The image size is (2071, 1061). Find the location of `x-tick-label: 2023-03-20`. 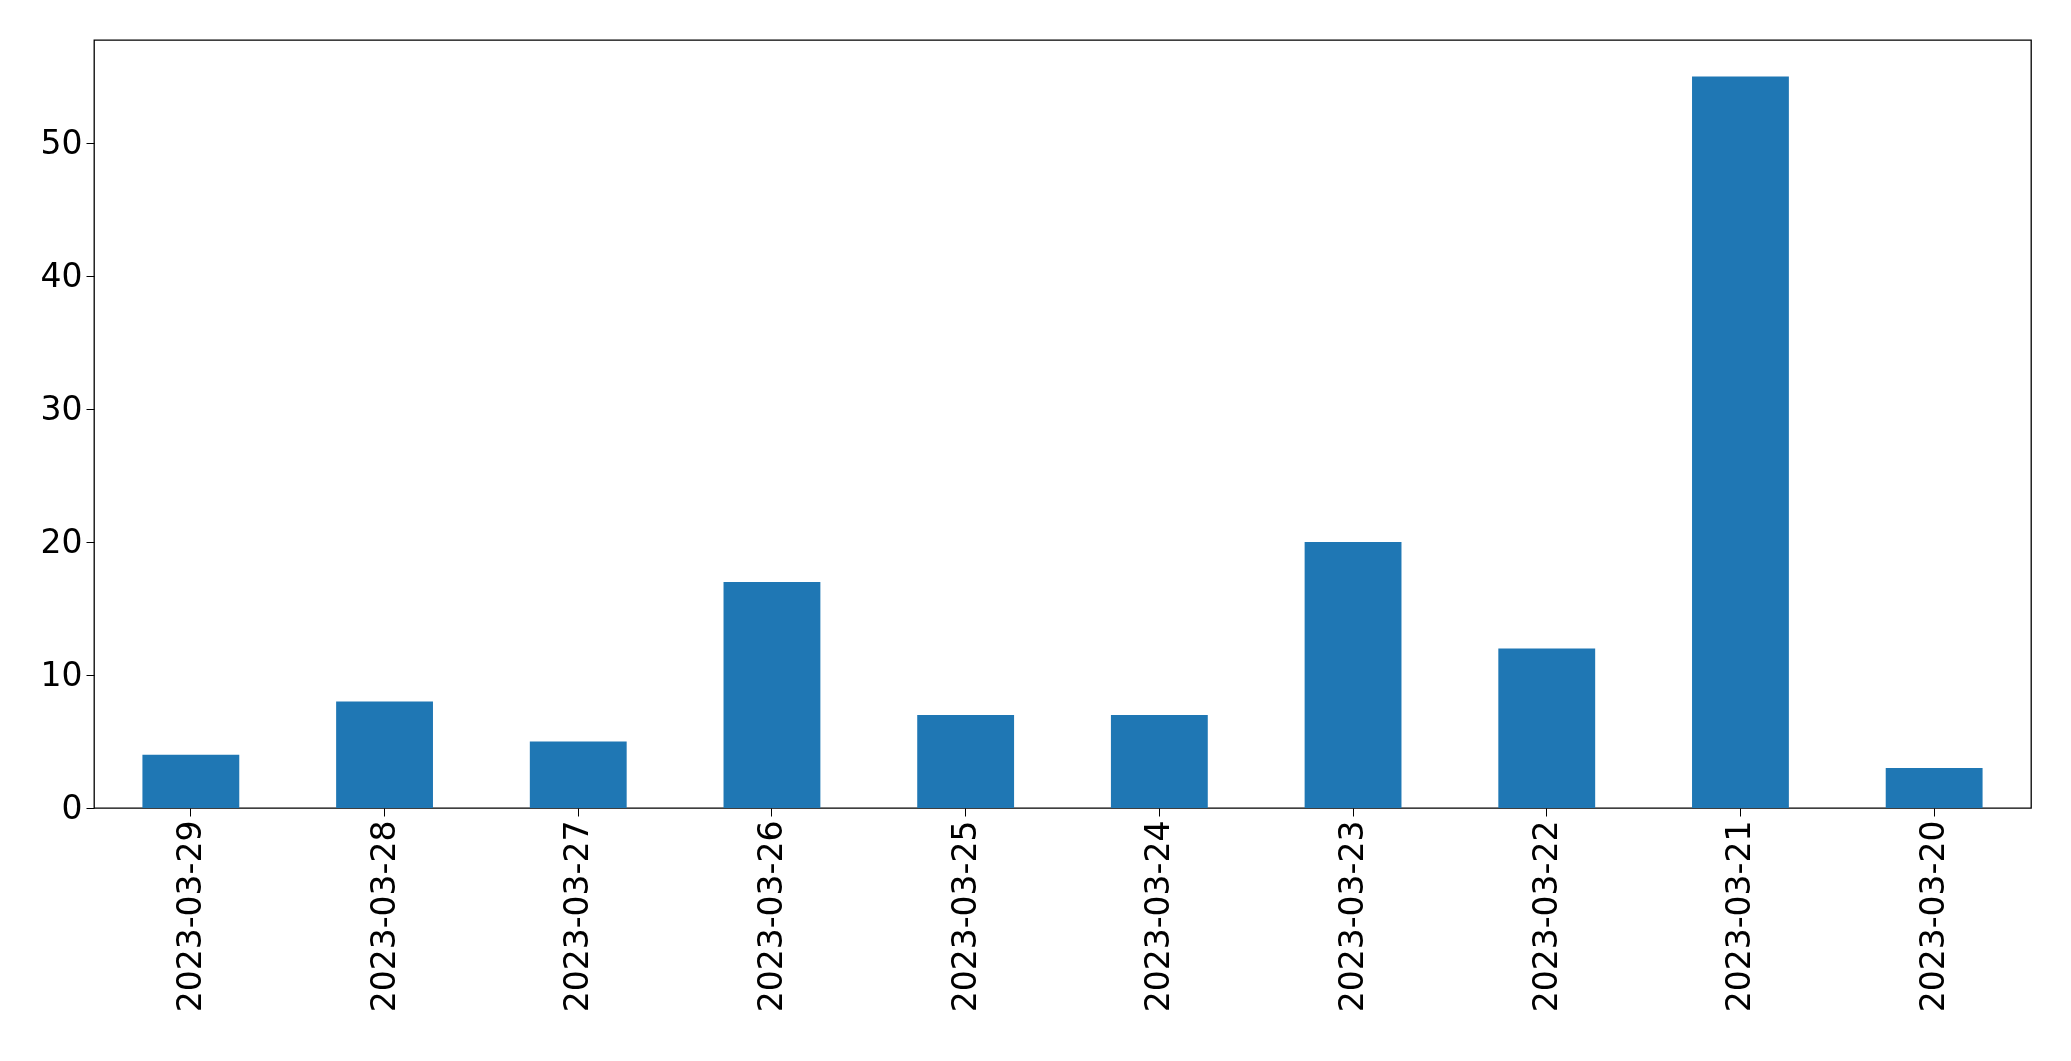

x-tick-label: 2023-03-20 is located at coordinates (1933, 916).